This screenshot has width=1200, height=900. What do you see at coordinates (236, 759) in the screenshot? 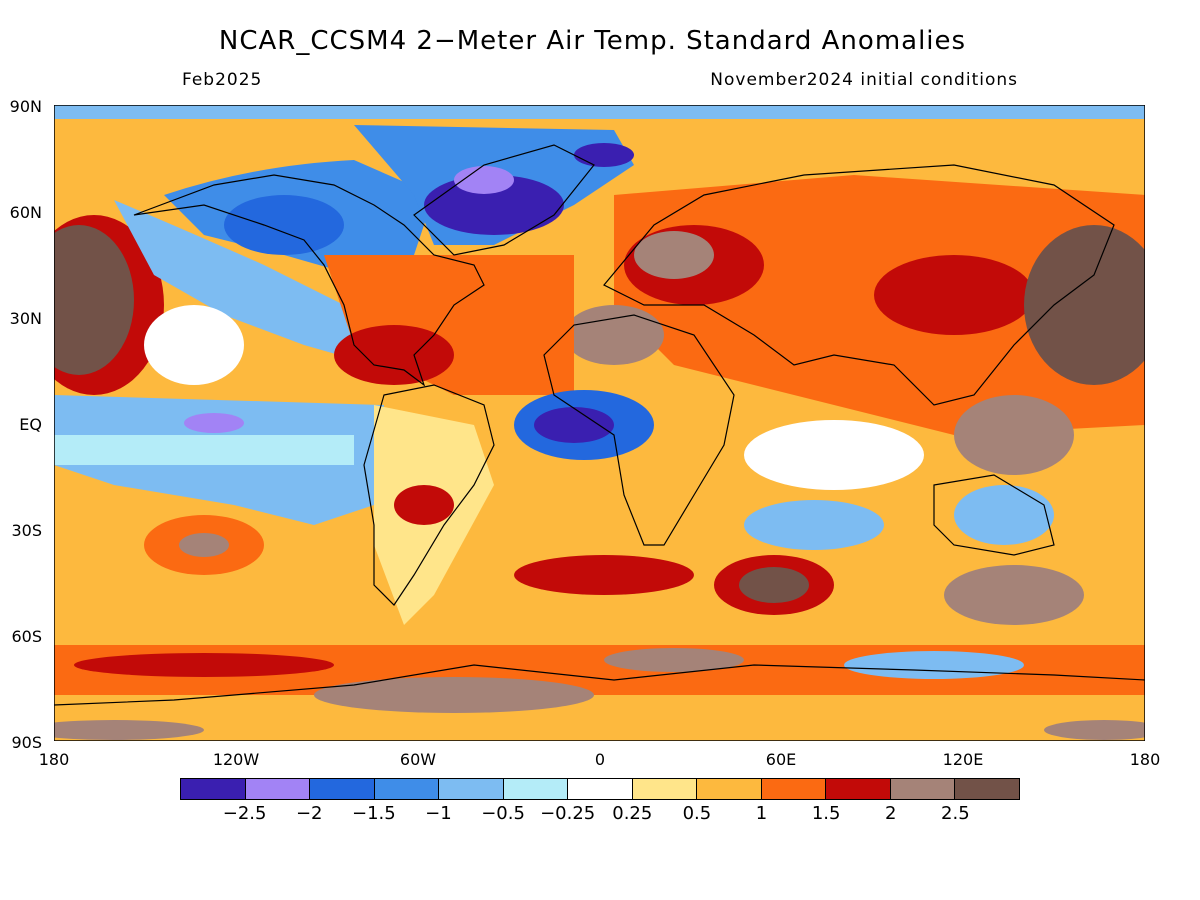
I see `lon-label-120w: 120W` at bounding box center [236, 759].